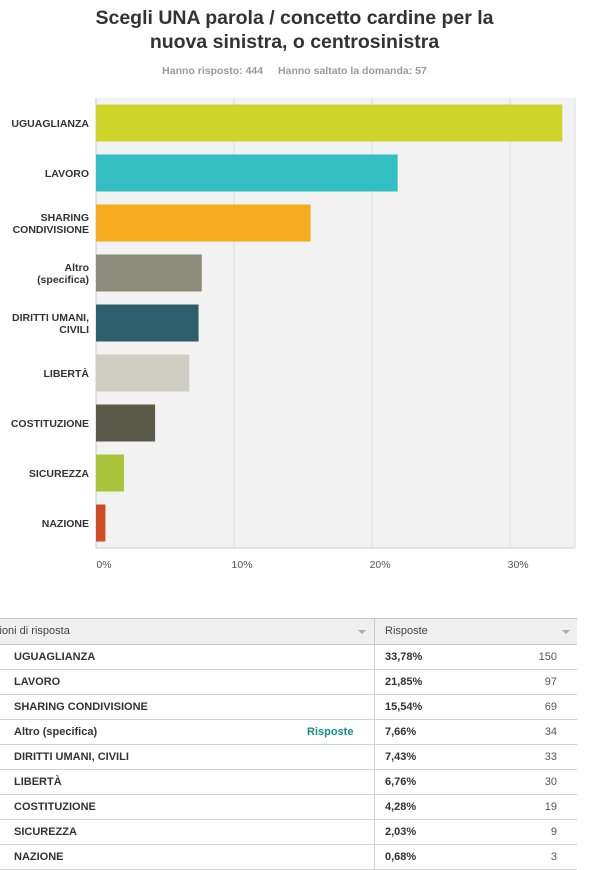 This screenshot has height=870, width=589. I want to click on category-label: SHARING CONDIVISIONE, so click(51, 224).